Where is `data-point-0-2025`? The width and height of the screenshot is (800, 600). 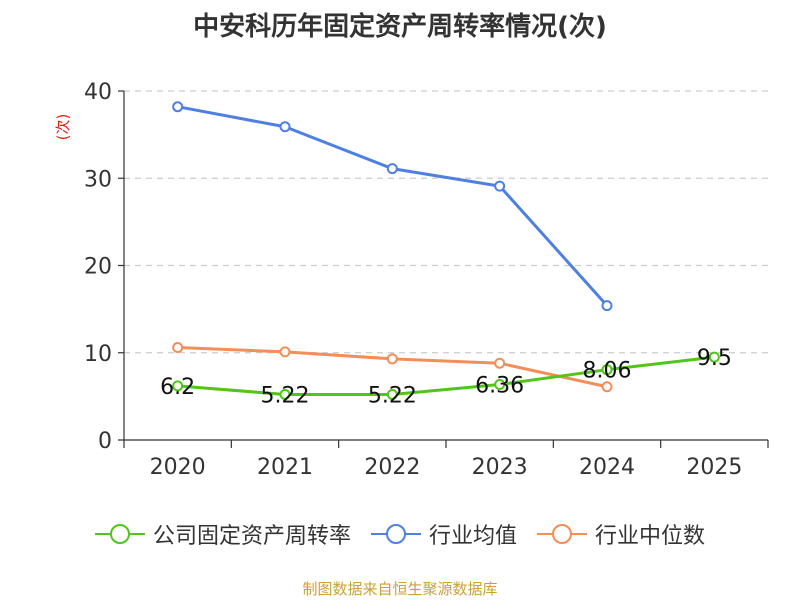
data-point-0-2025 is located at coordinates (714, 357).